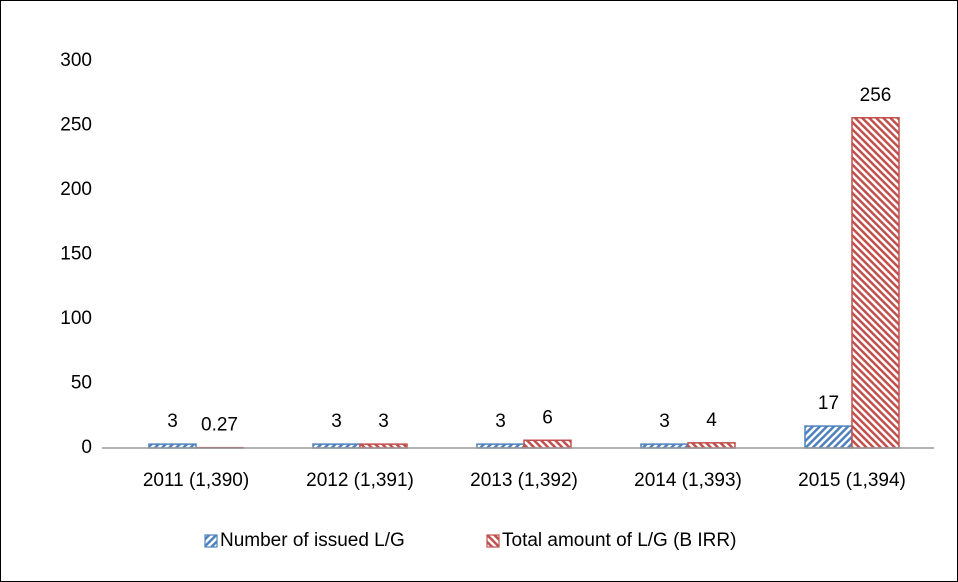  What do you see at coordinates (619, 540) in the screenshot?
I see `legend-label: Total amount of L/G (B IRR)` at bounding box center [619, 540].